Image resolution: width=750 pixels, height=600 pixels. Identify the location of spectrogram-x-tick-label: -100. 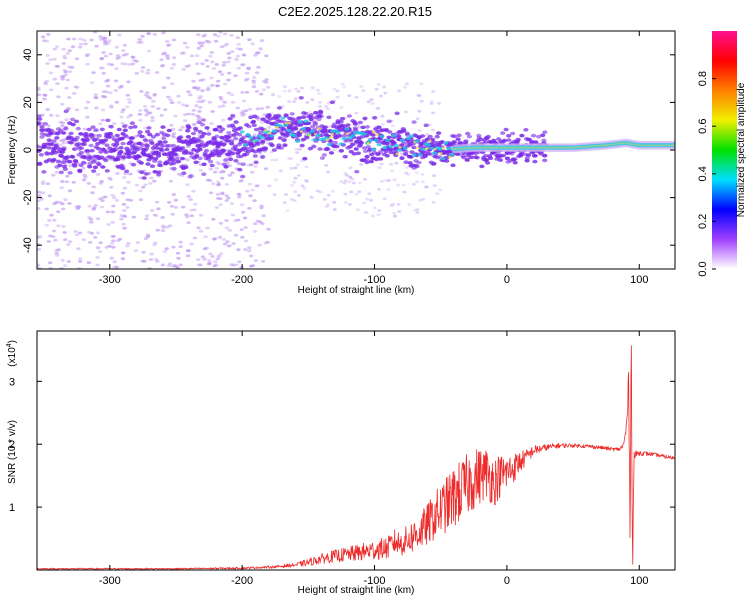
(375, 280).